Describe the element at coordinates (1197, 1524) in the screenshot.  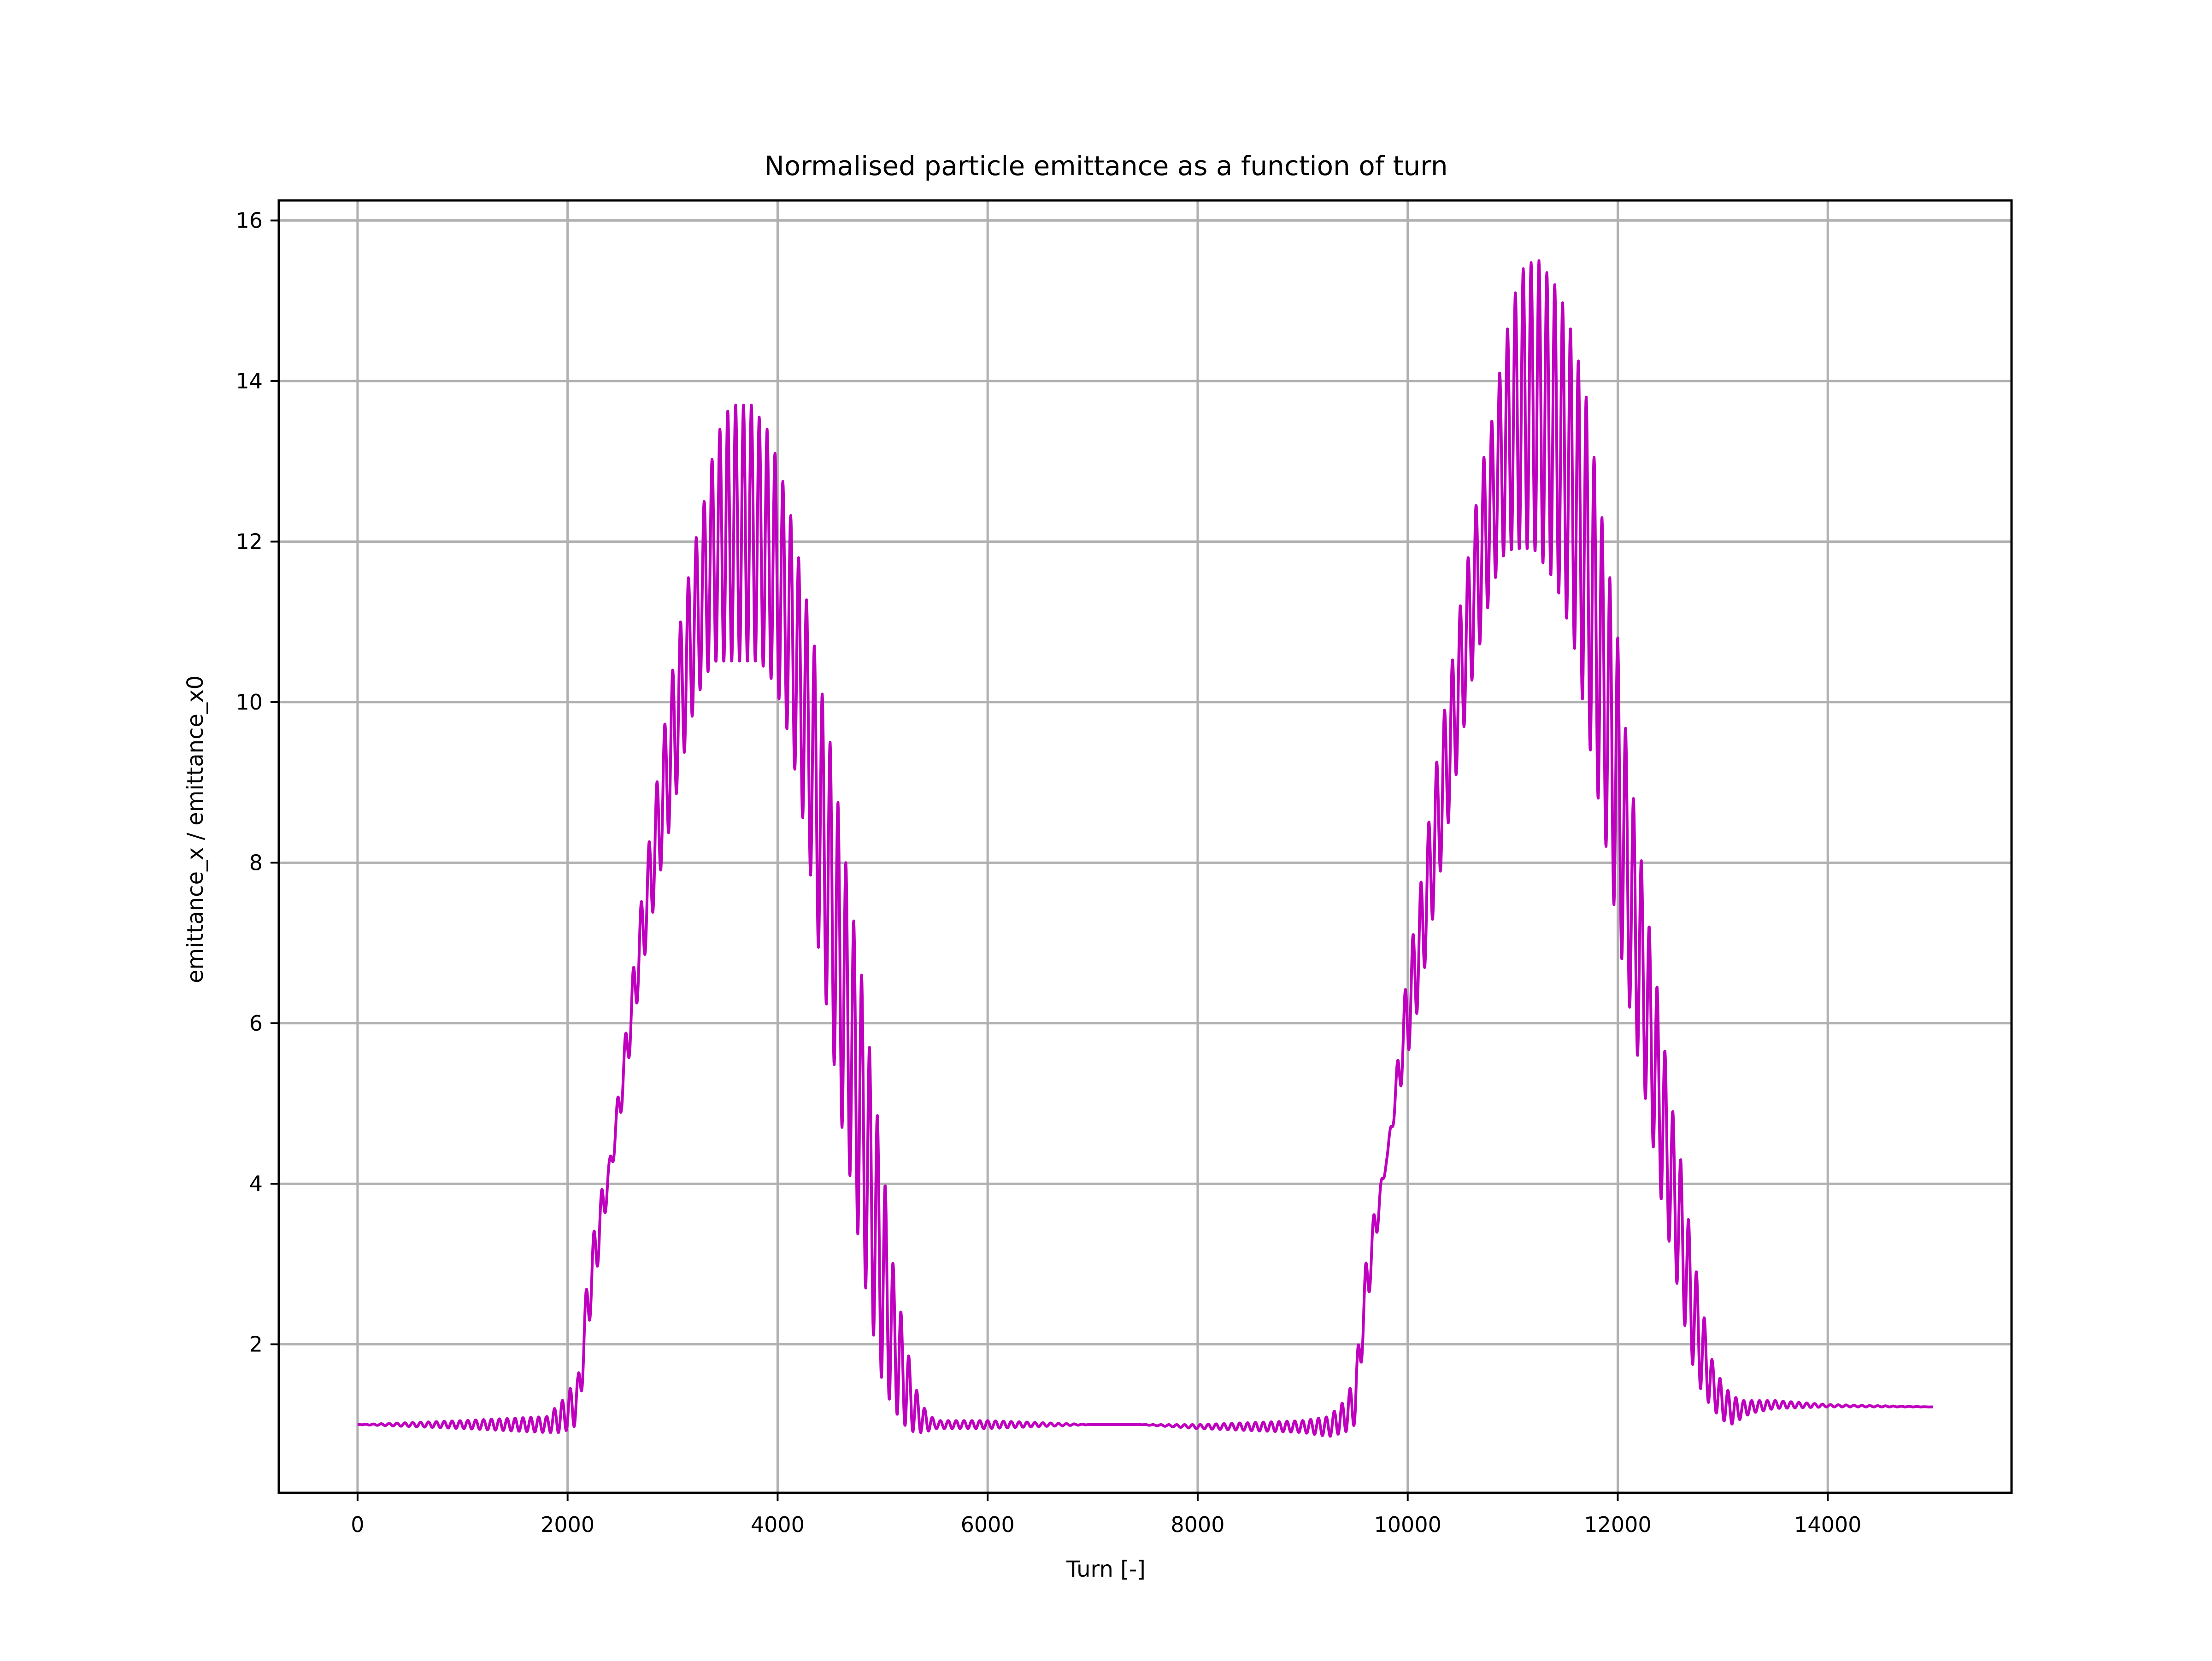
I see `x-tick-label: 8000` at that location.